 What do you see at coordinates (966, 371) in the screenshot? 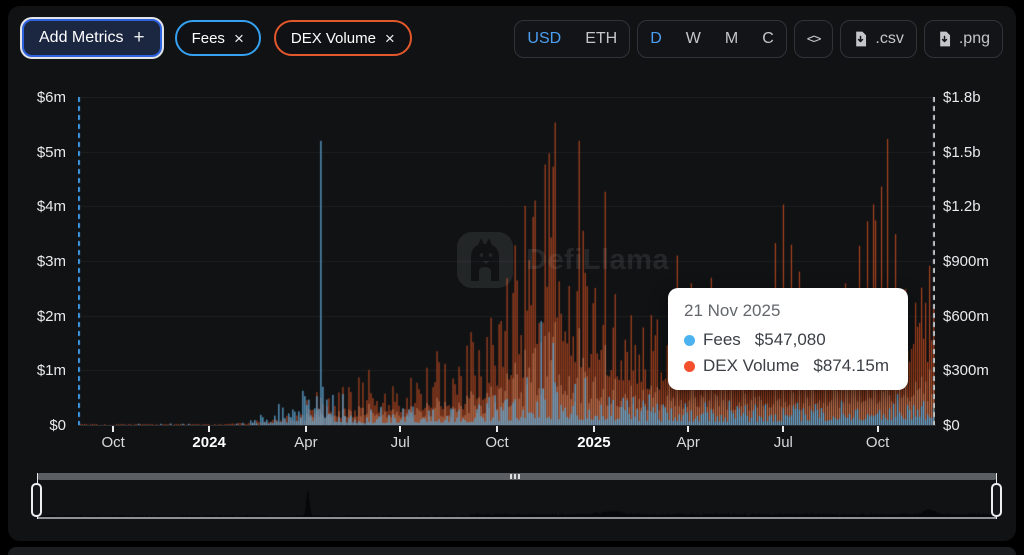
I see `y-axis-right-tick-label: $300m` at bounding box center [966, 371].